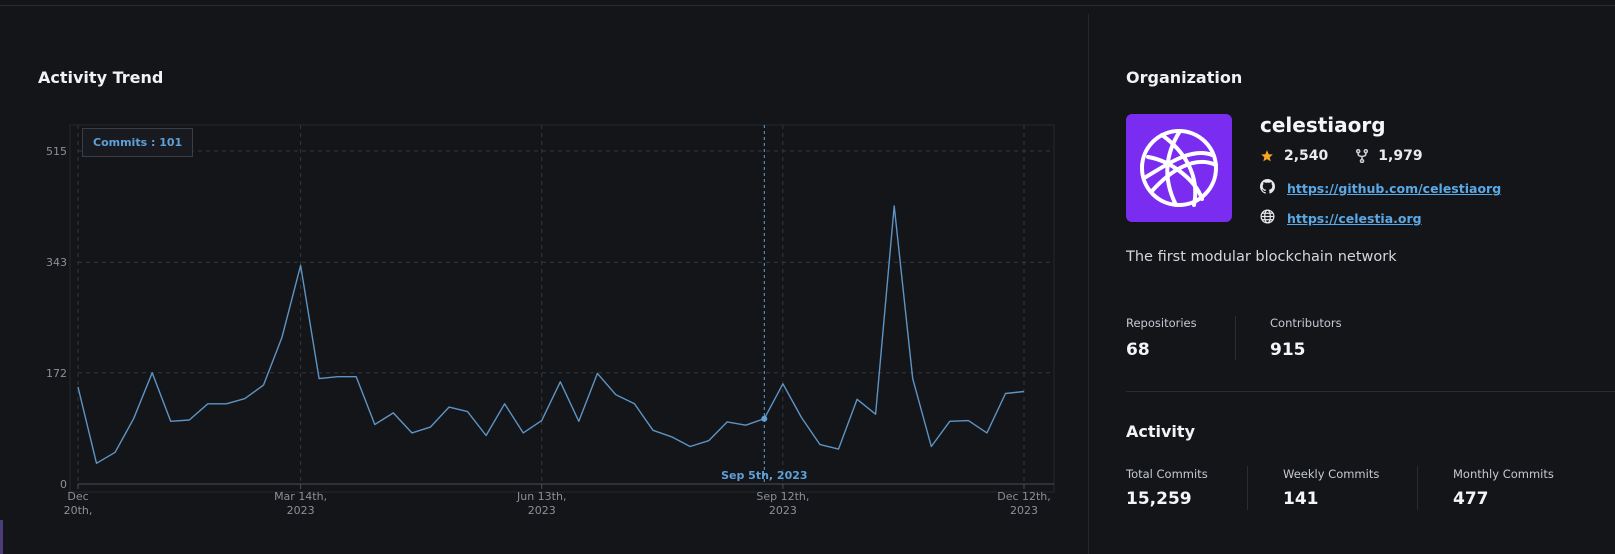 The image size is (1615, 554). What do you see at coordinates (1503, 474) in the screenshot?
I see `monthly-commits-label: Monthly Commits` at bounding box center [1503, 474].